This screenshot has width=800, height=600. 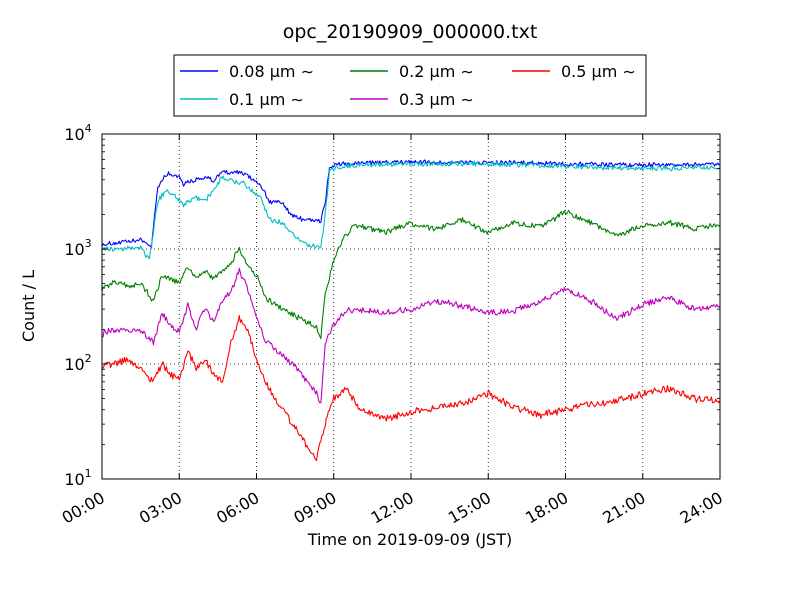 What do you see at coordinates (160, 508) in the screenshot?
I see `x-tick-label: 03:00` at bounding box center [160, 508].